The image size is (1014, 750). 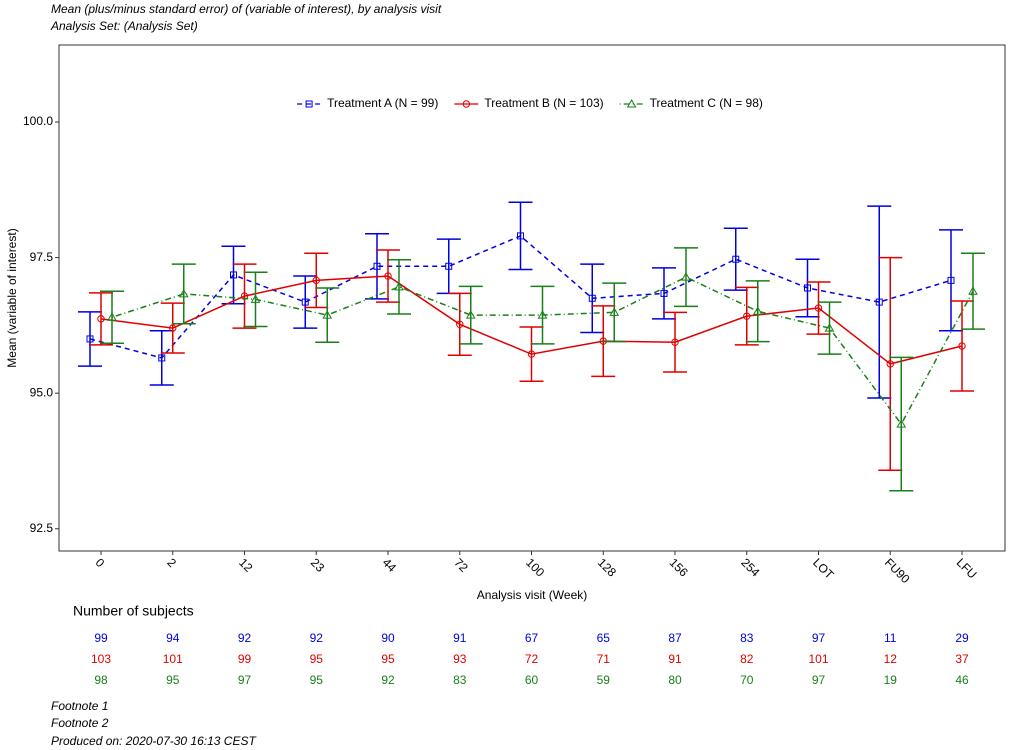 What do you see at coordinates (607, 567) in the screenshot?
I see `x-tick-label: 128` at bounding box center [607, 567].